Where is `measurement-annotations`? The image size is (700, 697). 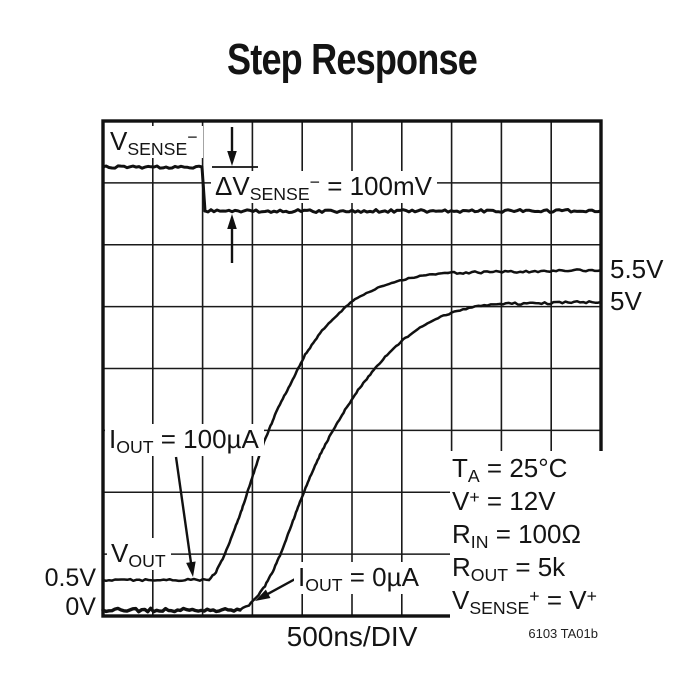
measurement-annotations is located at coordinates (236, 364).